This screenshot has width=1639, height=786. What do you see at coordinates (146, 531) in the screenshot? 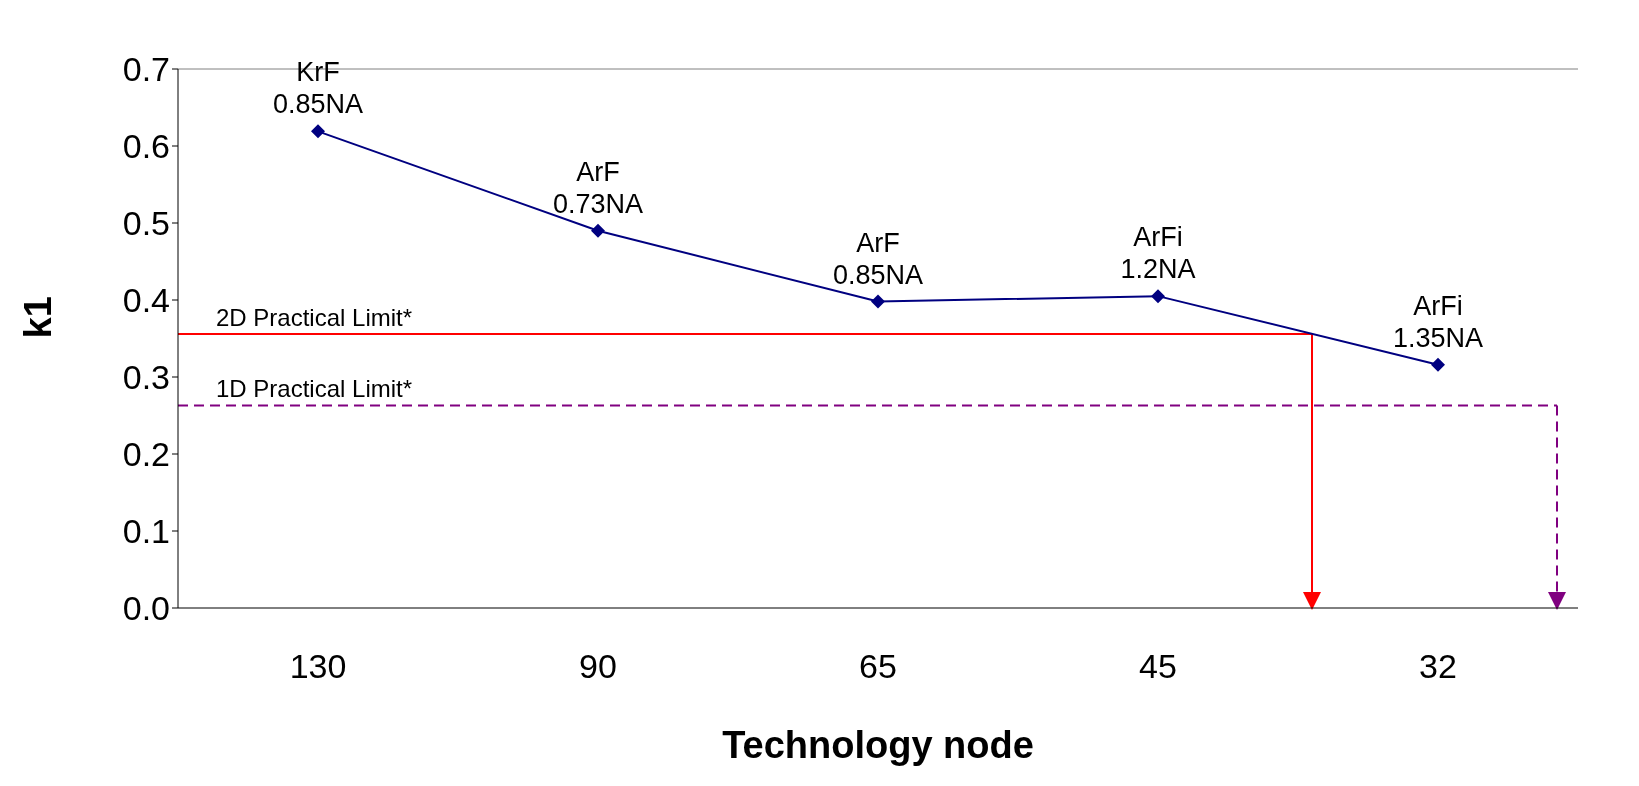
I see `y-tick-label: 0.1` at bounding box center [146, 531].